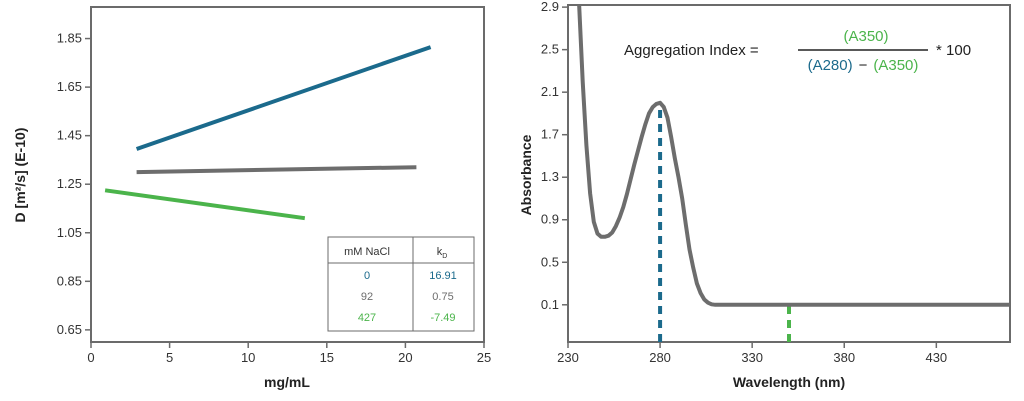 The width and height of the screenshot is (1024, 401). I want to click on left-x-tick-label: 20, so click(405, 357).